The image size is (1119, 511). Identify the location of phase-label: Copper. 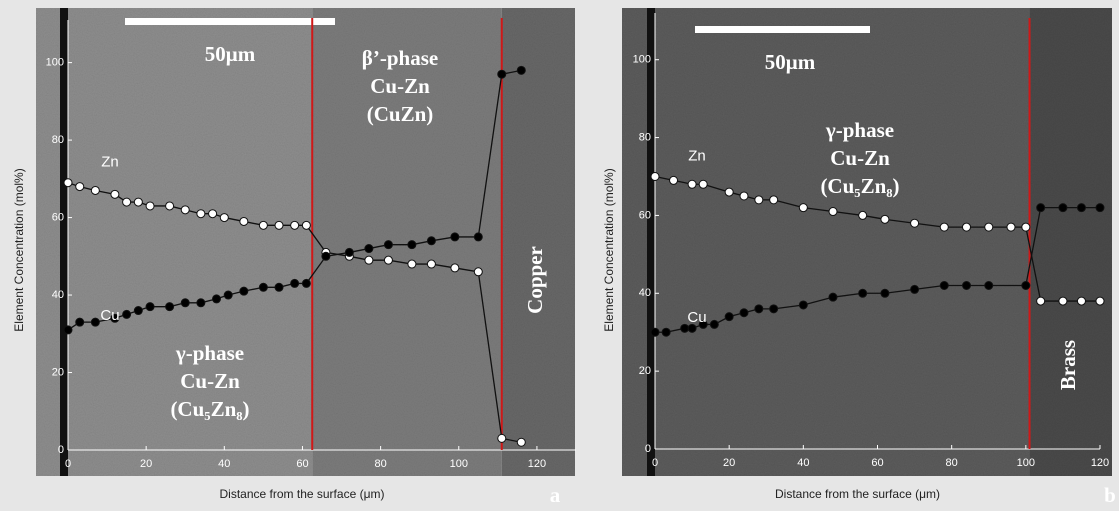
(535, 280).